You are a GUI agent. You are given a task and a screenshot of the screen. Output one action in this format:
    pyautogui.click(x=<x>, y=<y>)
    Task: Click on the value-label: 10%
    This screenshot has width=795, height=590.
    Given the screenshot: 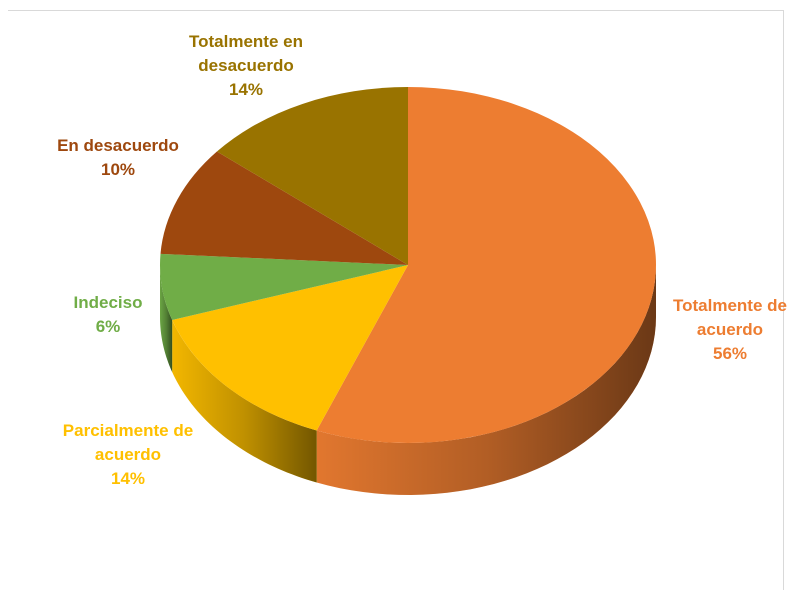 What is the action you would take?
    pyautogui.click(x=118, y=169)
    